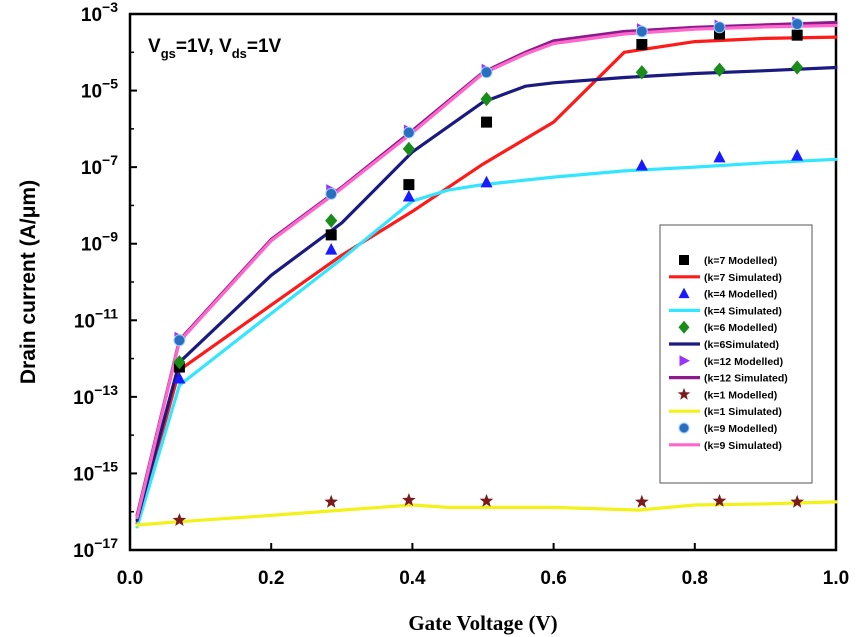  What do you see at coordinates (412, 578) in the screenshot?
I see `x-tick-label: 0.4` at bounding box center [412, 578].